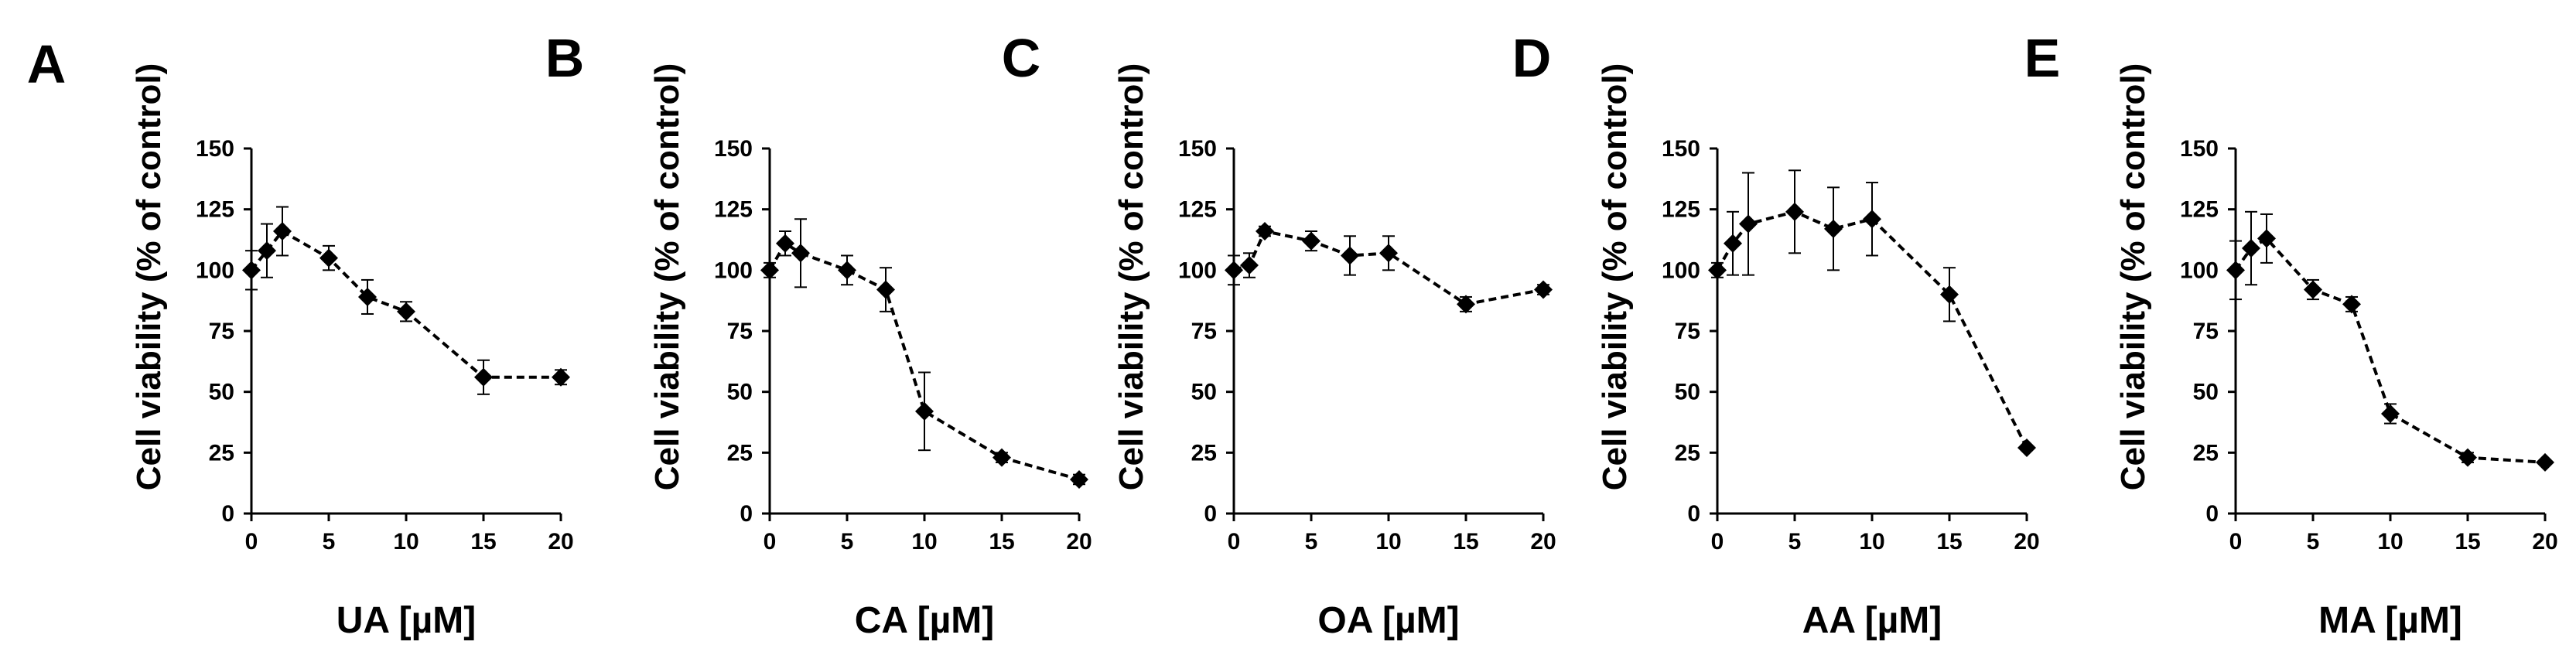 Image resolution: width=2576 pixels, height=662 pixels. I want to click on x-axis-label: AA [µM], so click(1872, 620).